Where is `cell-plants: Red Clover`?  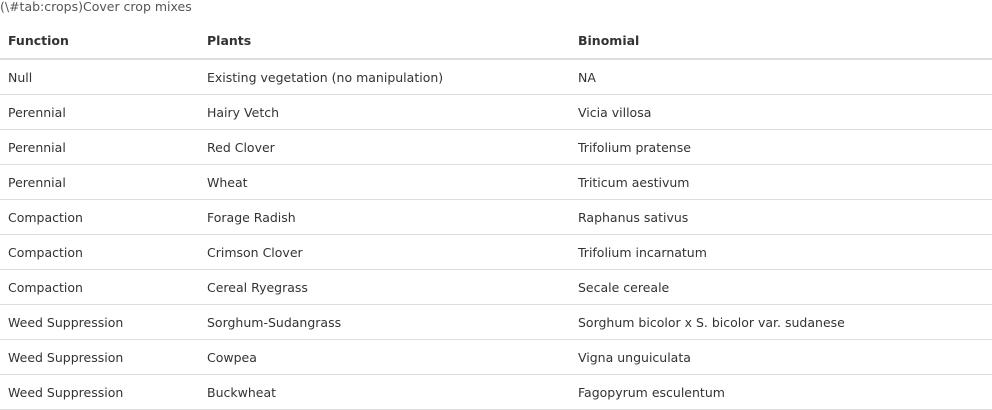
cell-plants: Red Clover is located at coordinates (384, 147).